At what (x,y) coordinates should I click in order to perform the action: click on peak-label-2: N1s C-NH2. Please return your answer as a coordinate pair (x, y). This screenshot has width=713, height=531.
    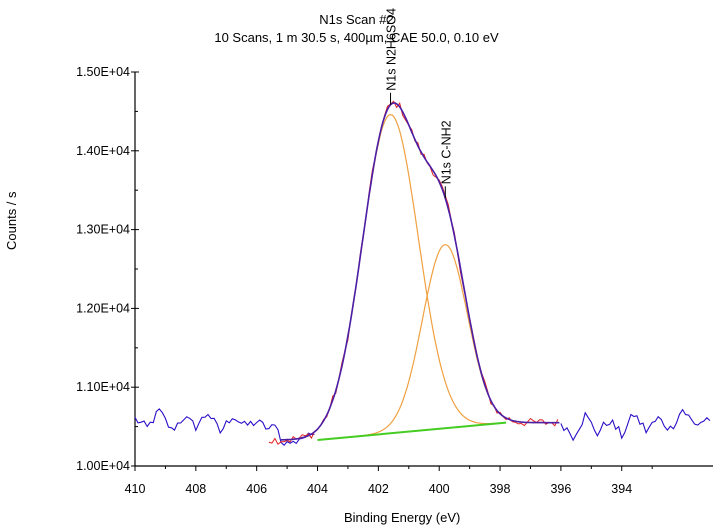
    Looking at the image, I should click on (446, 152).